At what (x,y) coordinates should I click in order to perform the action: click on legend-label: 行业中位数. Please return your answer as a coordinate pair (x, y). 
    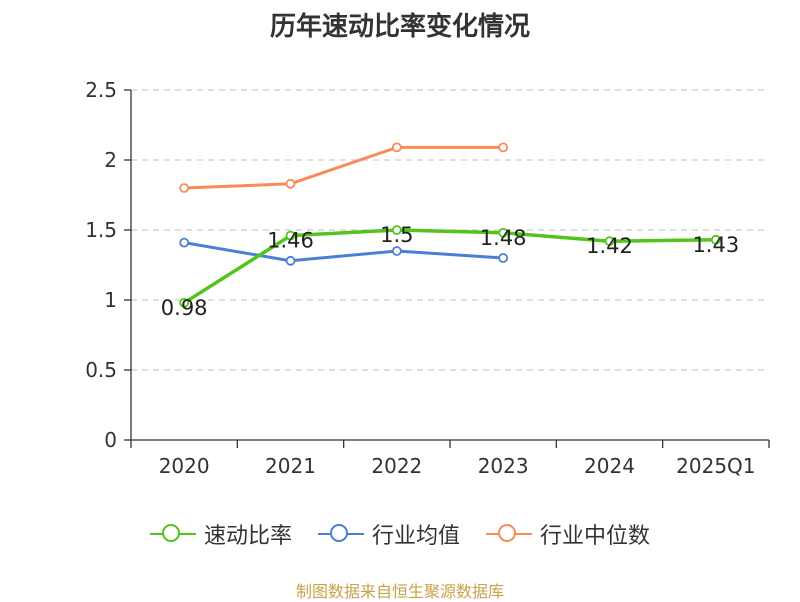
    Looking at the image, I should click on (595, 536).